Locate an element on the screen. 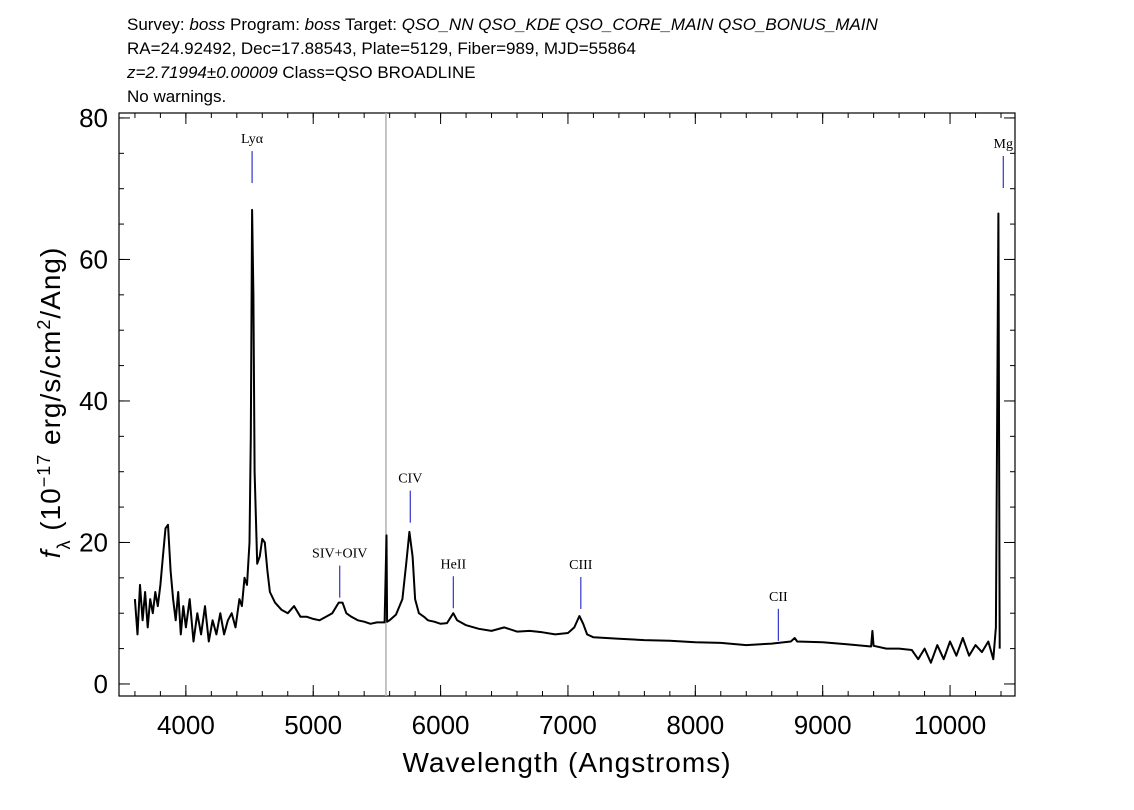 Image resolution: width=1134 pixels, height=810 pixels. y-axis-title-part: f is located at coordinates (50, 552).